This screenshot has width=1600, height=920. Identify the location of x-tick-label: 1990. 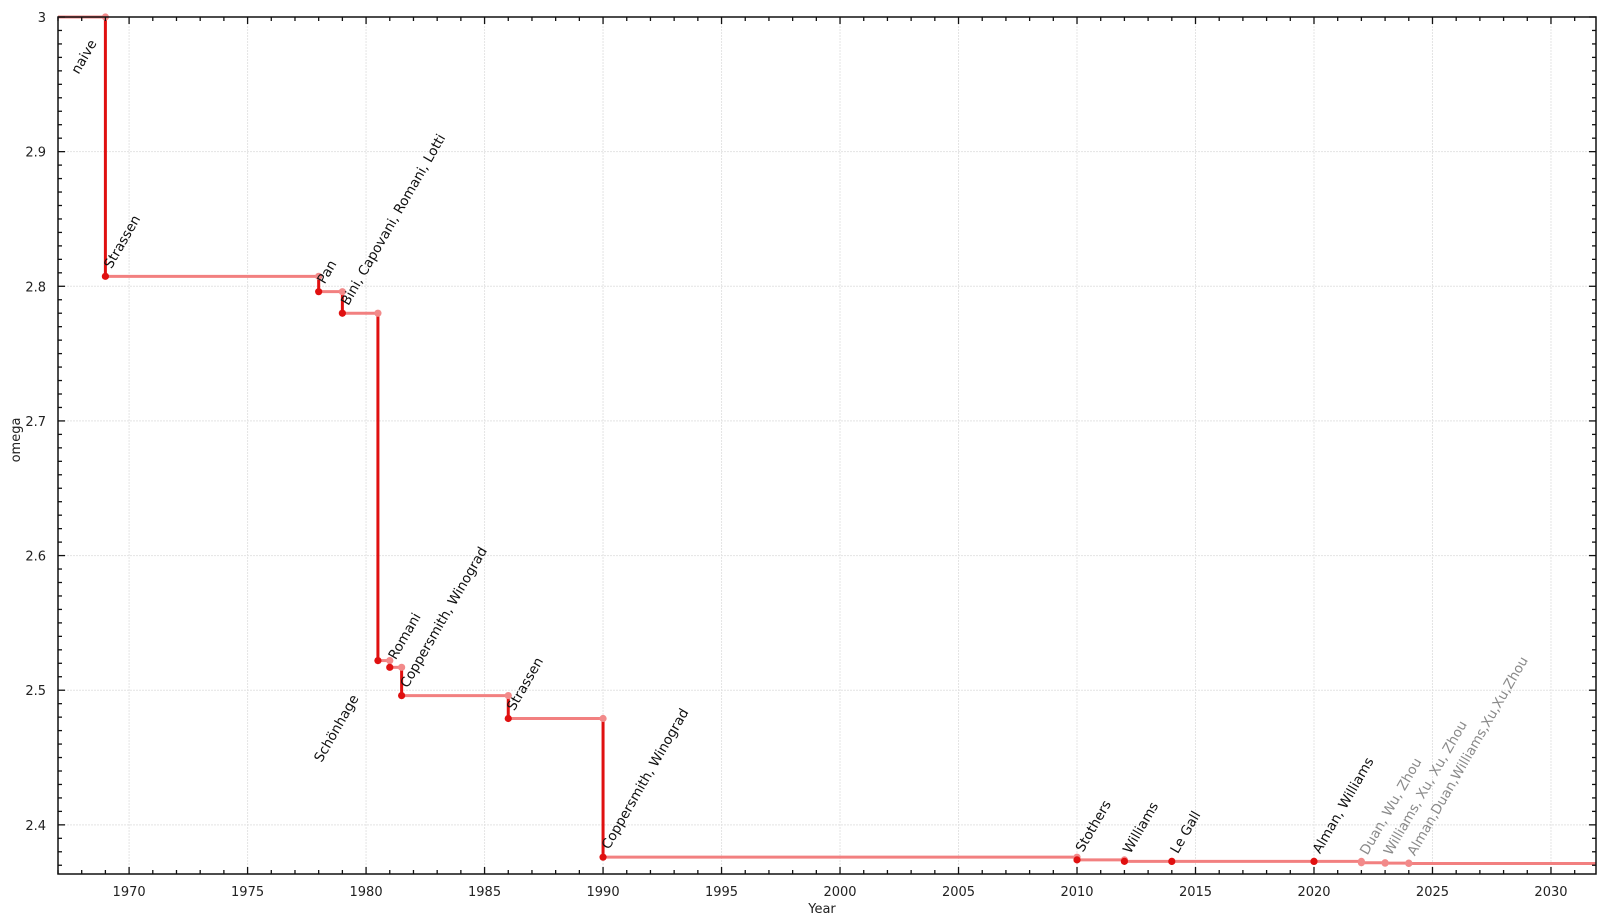
(603, 892).